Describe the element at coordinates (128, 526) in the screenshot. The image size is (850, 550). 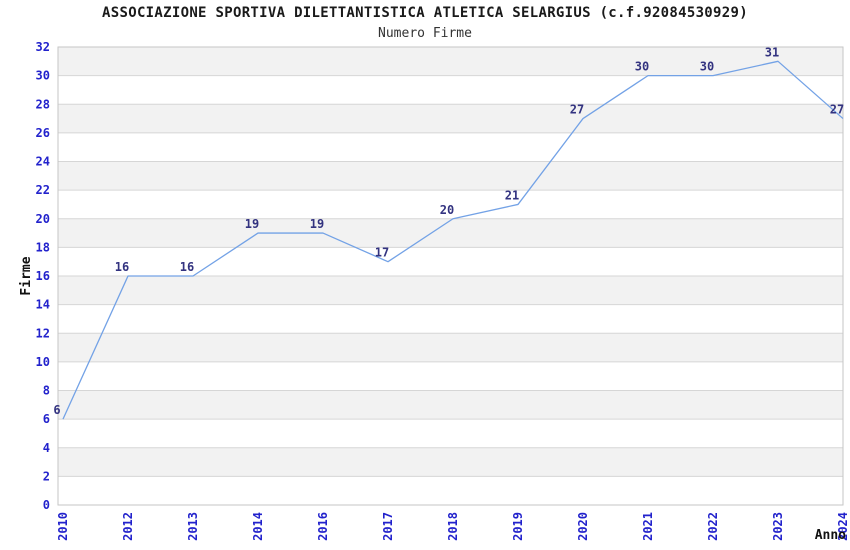
I see `x-tick-label: 2012` at that location.